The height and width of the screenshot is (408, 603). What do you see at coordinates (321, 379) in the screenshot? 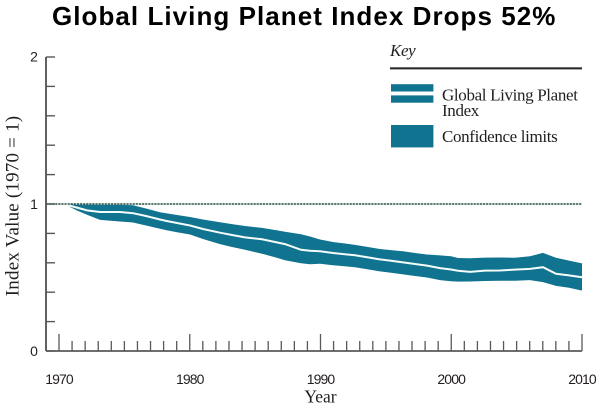
I see `svg-text: 1990` at bounding box center [321, 379].